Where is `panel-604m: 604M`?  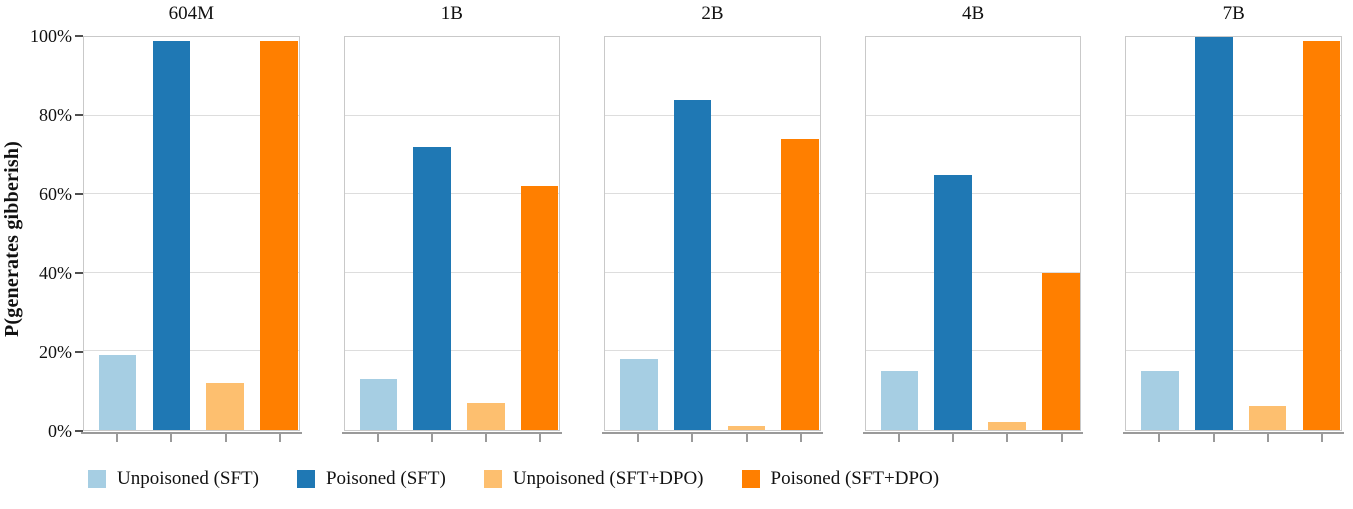 panel-604m: 604M is located at coordinates (191, 221).